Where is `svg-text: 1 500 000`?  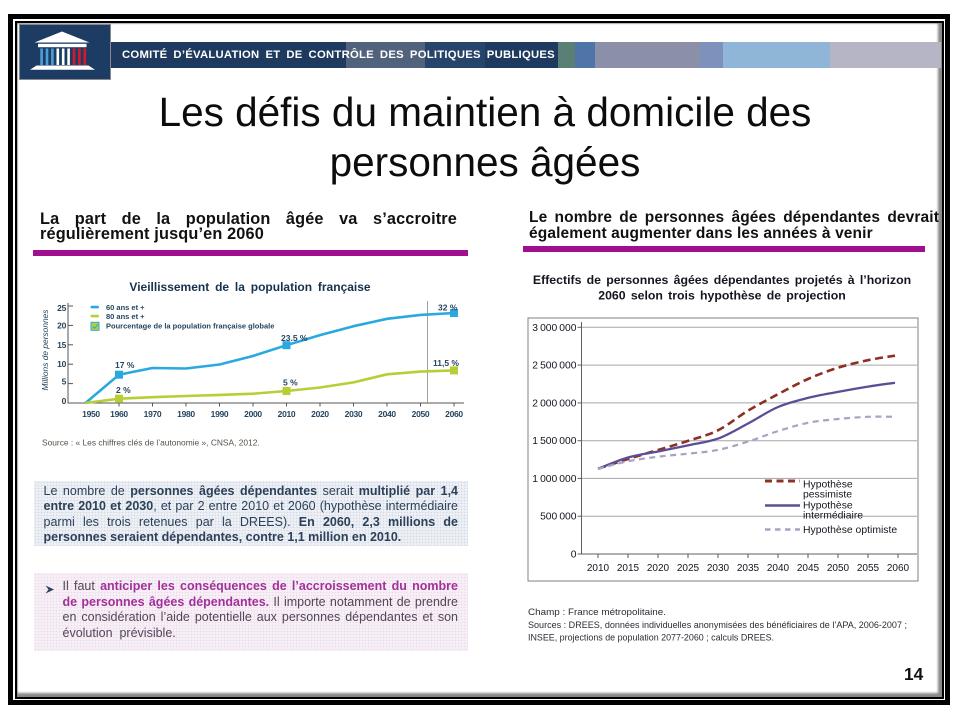 svg-text: 1 500 000 is located at coordinates (554, 441).